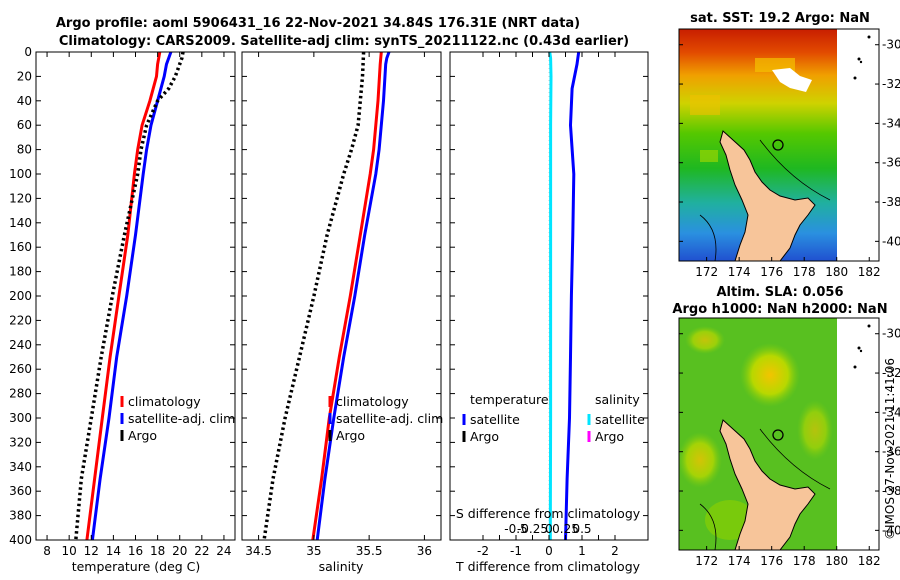 Image resolution: width=900 pixels, height=580 pixels. Describe the element at coordinates (350, 435) in the screenshot. I see `salinity-legend-entry: Argo` at that location.